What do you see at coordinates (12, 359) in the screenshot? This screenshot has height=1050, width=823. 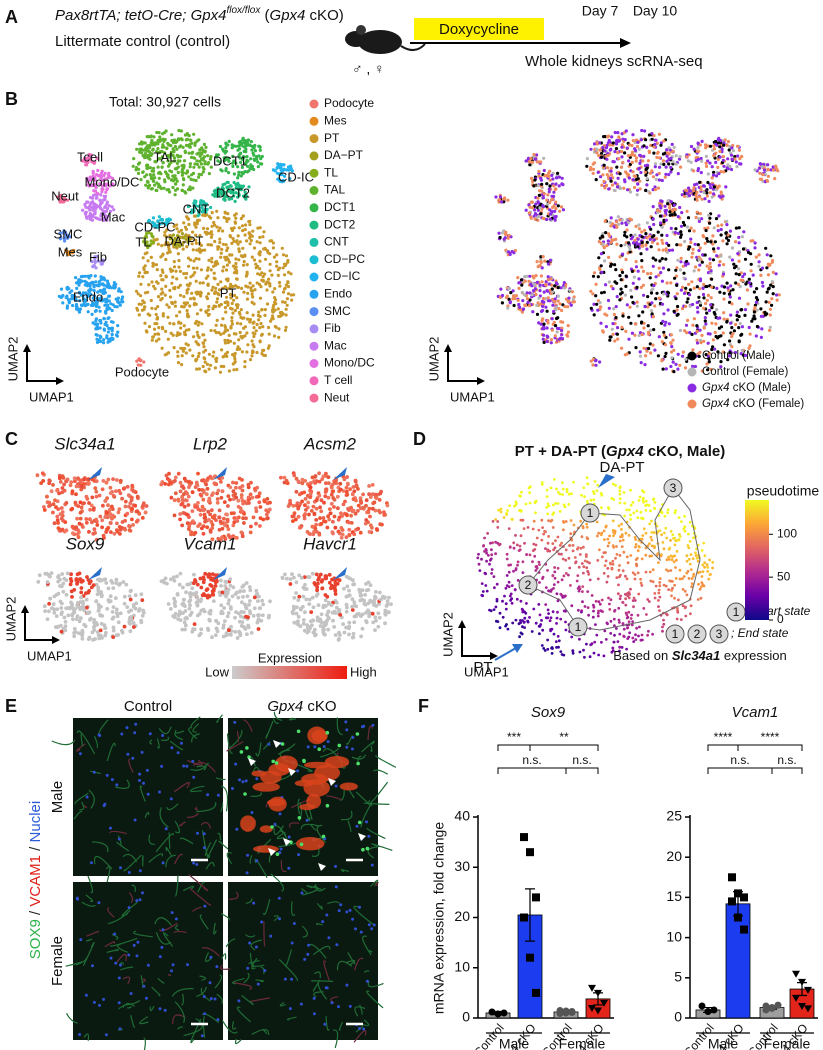 I see `axis-title: UMAP2` at bounding box center [12, 359].